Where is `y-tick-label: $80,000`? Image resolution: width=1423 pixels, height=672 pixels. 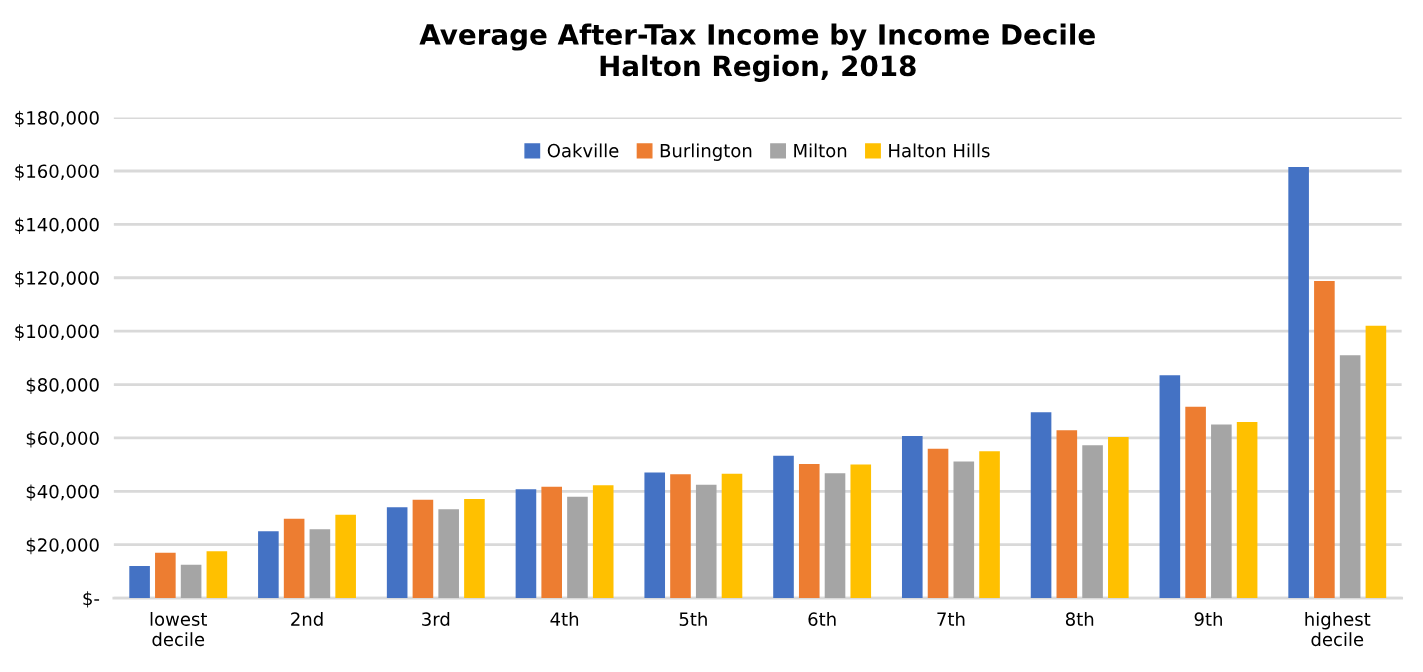
y-tick-label: $80,000 is located at coordinates (62, 386).